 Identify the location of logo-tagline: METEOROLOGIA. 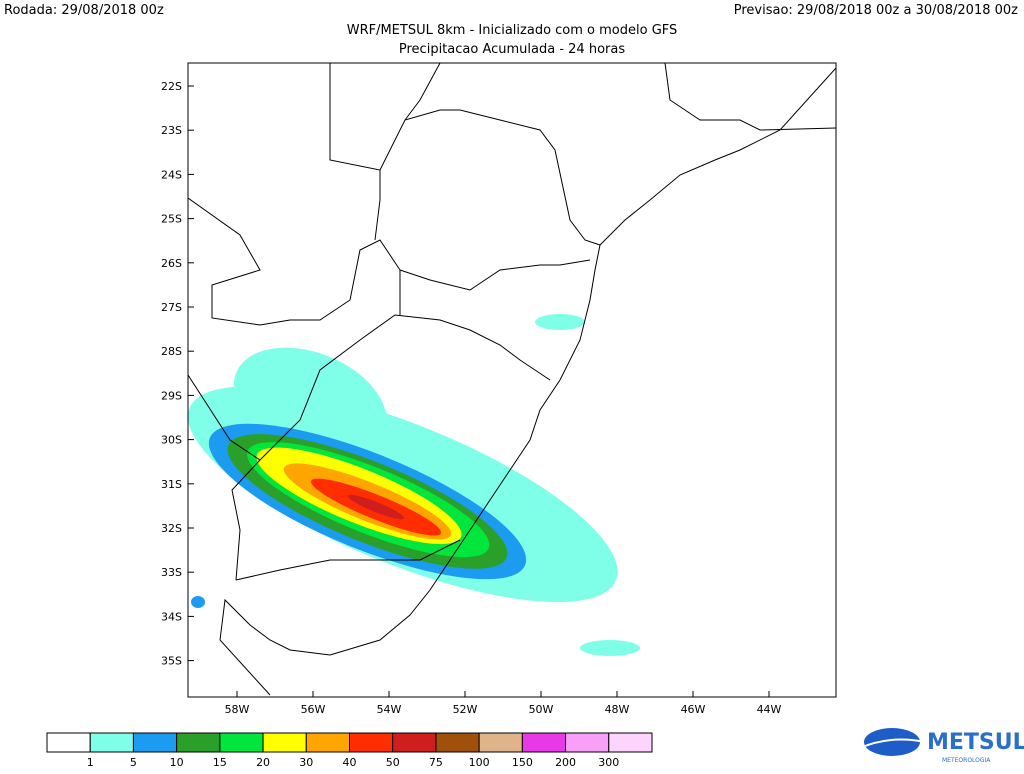
(966, 760).